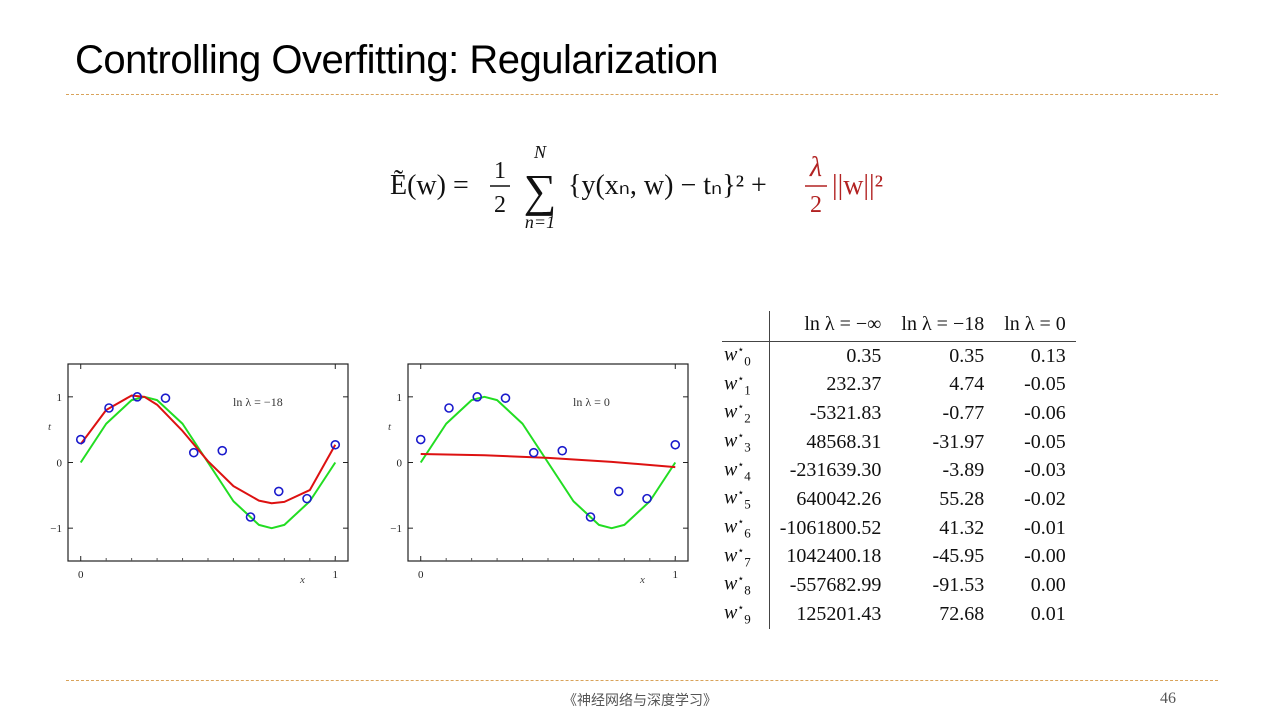 Image resolution: width=1280 pixels, height=720 pixels. I want to click on true-function-line, so click(548, 462).